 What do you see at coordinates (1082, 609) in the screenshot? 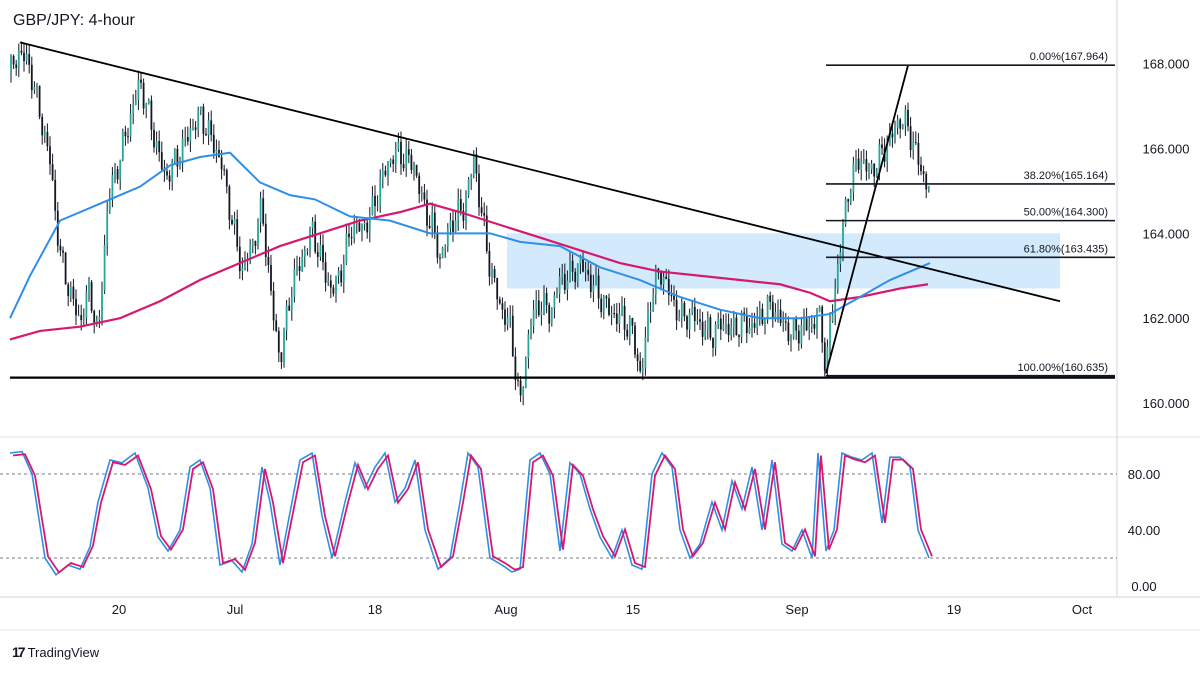
I see `time-tick-label: Oct` at bounding box center [1082, 609].